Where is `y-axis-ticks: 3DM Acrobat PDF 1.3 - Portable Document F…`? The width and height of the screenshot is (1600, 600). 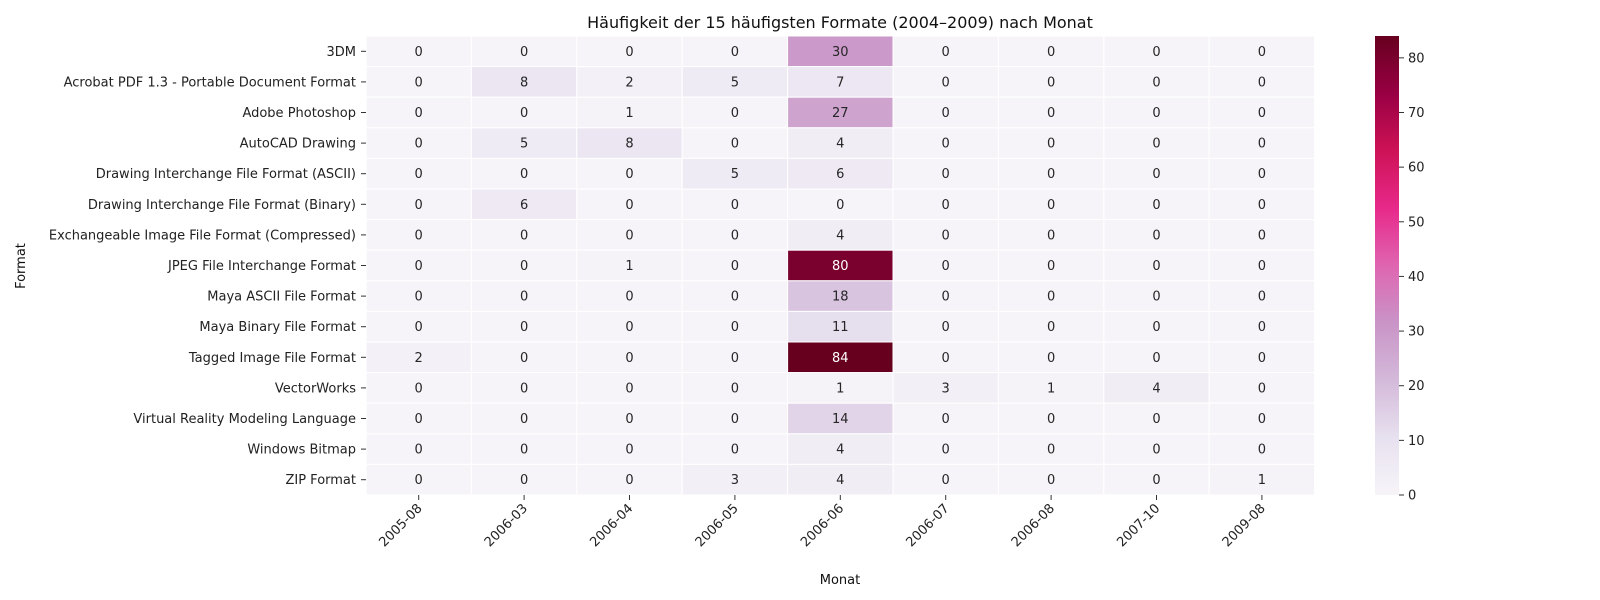 y-axis-ticks: 3DM Acrobat PDF 1.3 - Portable Document F… is located at coordinates (207, 266).